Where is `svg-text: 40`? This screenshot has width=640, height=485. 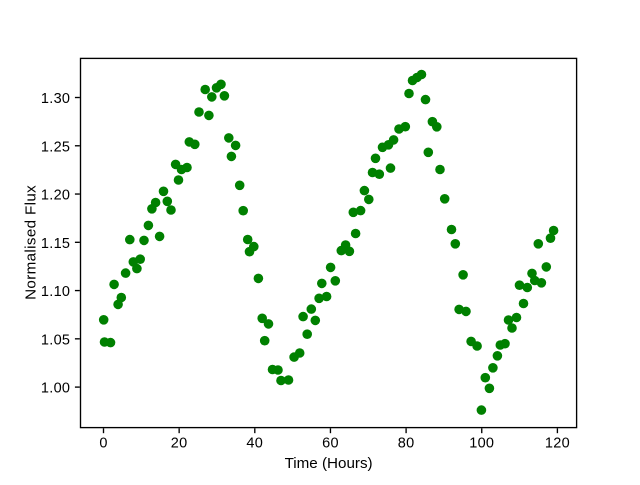
svg-text: 40 is located at coordinates (254, 444).